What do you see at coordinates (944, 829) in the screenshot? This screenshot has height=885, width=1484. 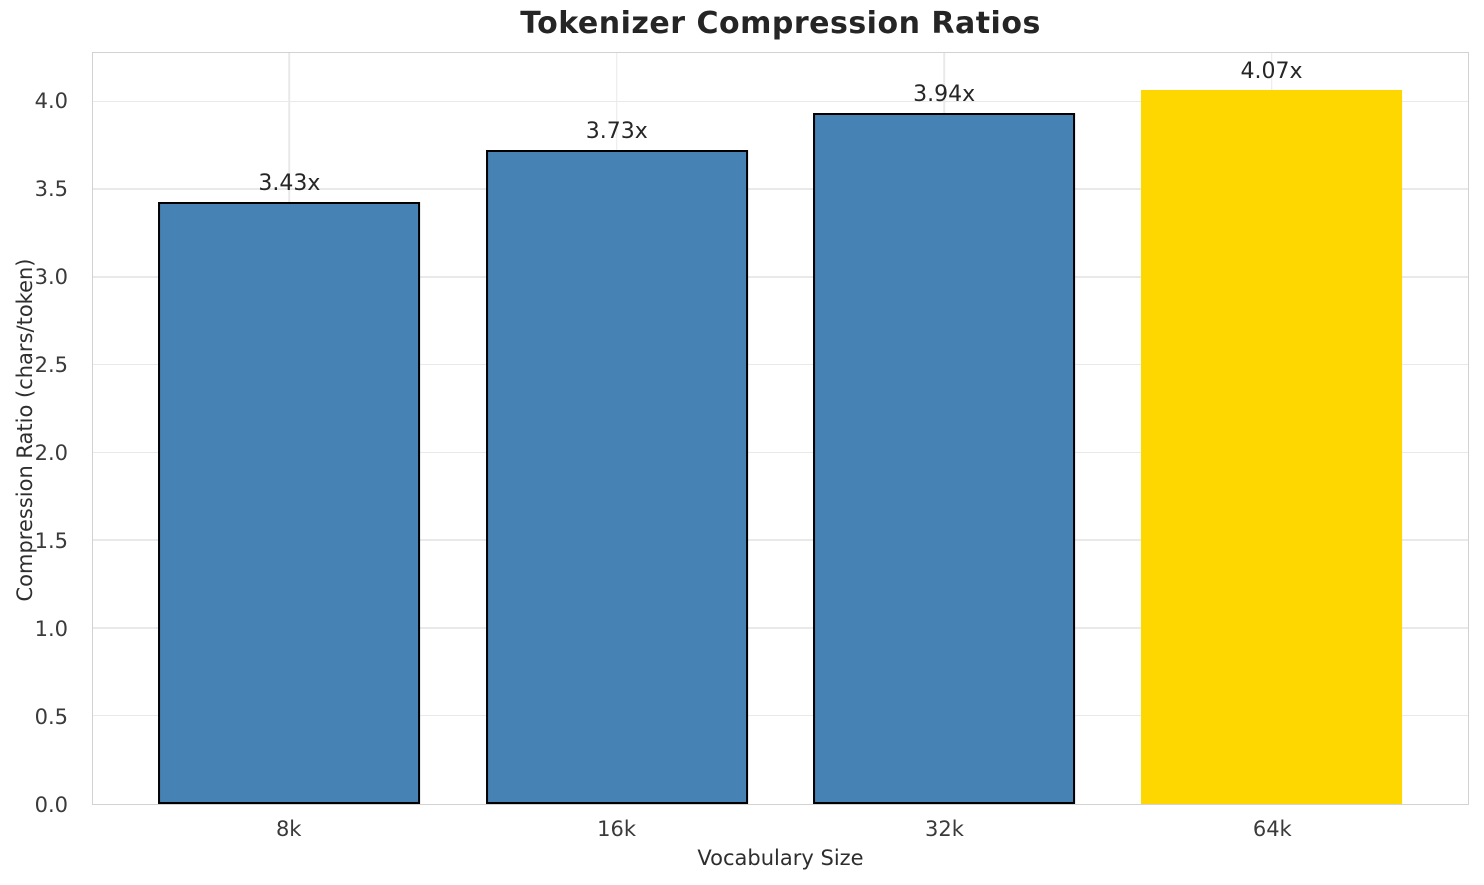 I see `x-tick-label: 32k` at bounding box center [944, 829].